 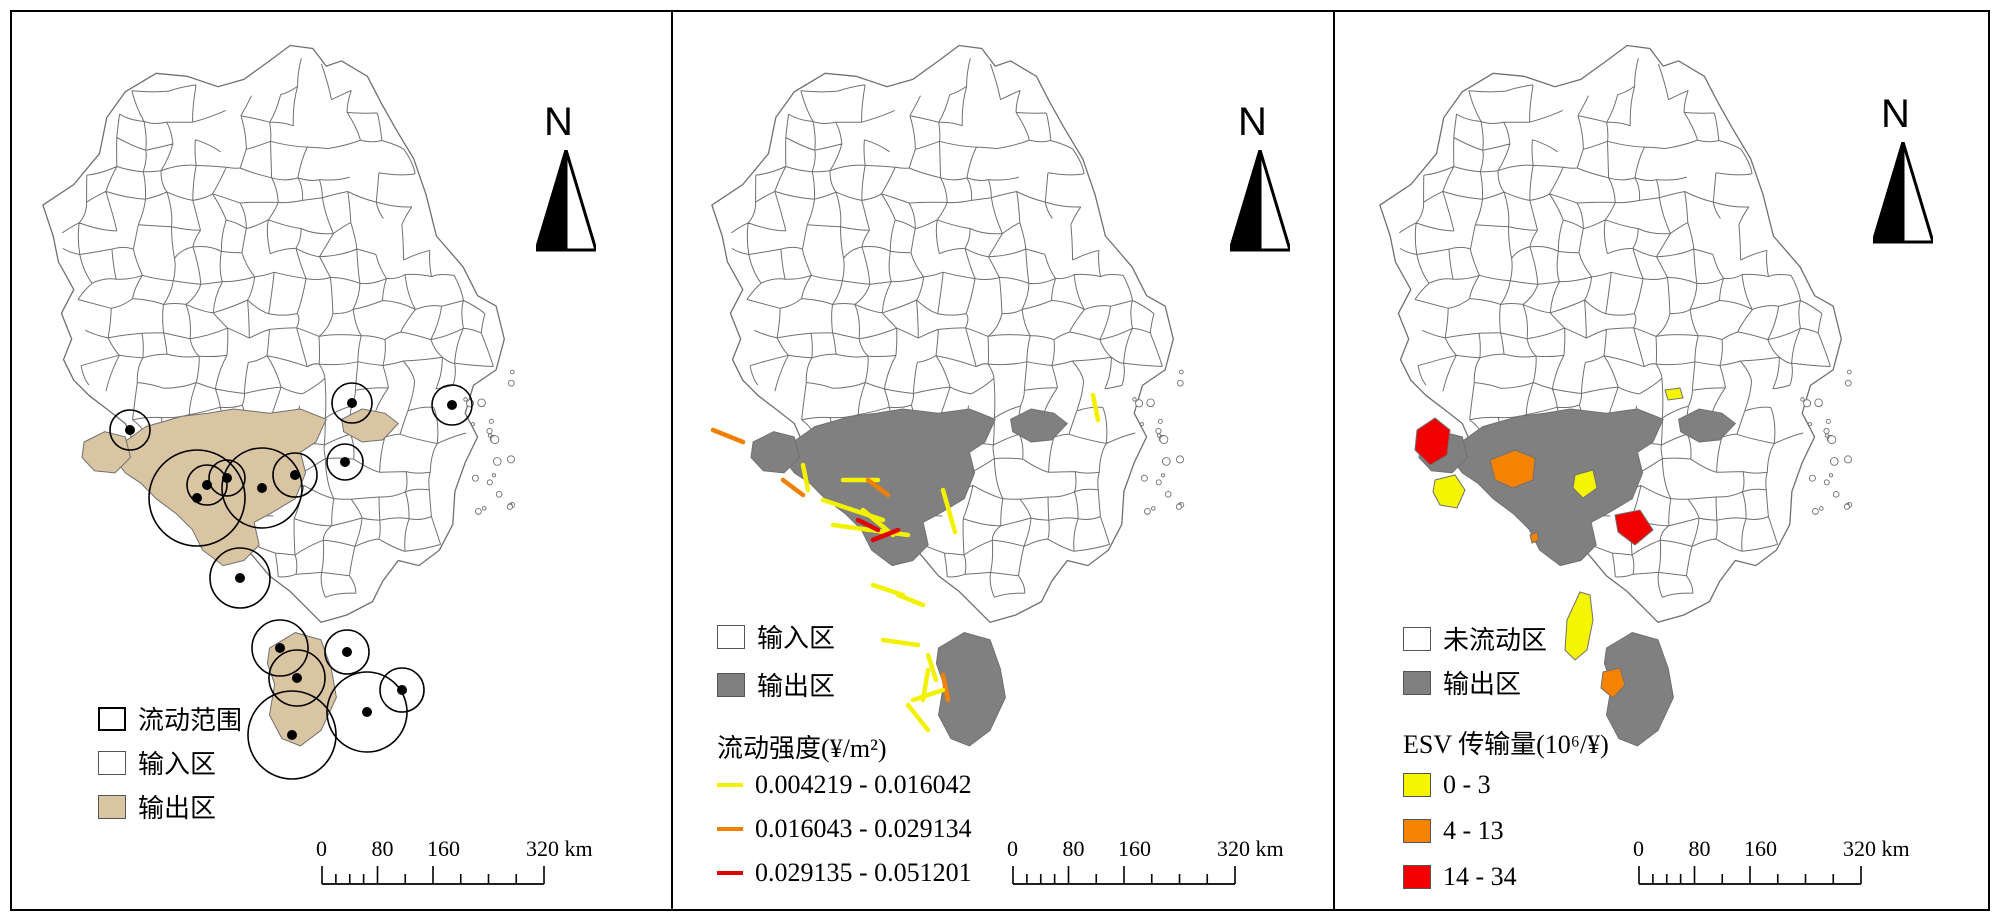 I want to click on region-map-c, so click(x=1616, y=334).